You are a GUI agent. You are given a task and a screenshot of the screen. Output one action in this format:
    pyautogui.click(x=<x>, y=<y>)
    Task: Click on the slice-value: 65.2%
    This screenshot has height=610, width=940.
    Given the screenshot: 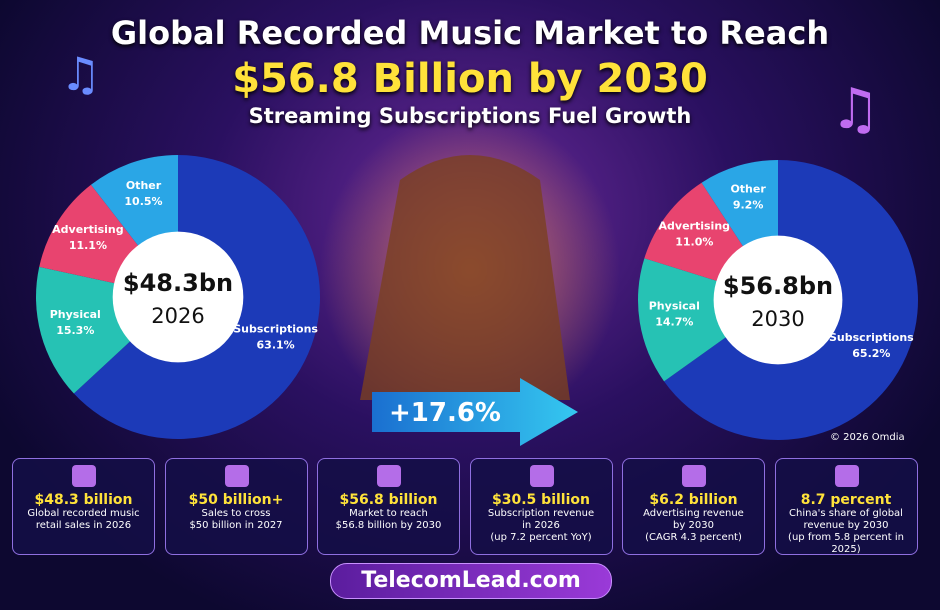 What is the action you would take?
    pyautogui.click(x=871, y=353)
    